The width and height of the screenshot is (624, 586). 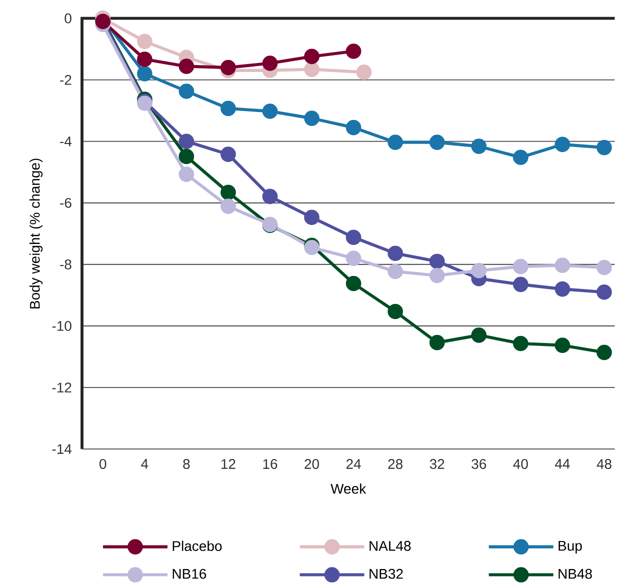 What do you see at coordinates (386, 573) in the screenshot?
I see `legend-label: NB32` at bounding box center [386, 573].